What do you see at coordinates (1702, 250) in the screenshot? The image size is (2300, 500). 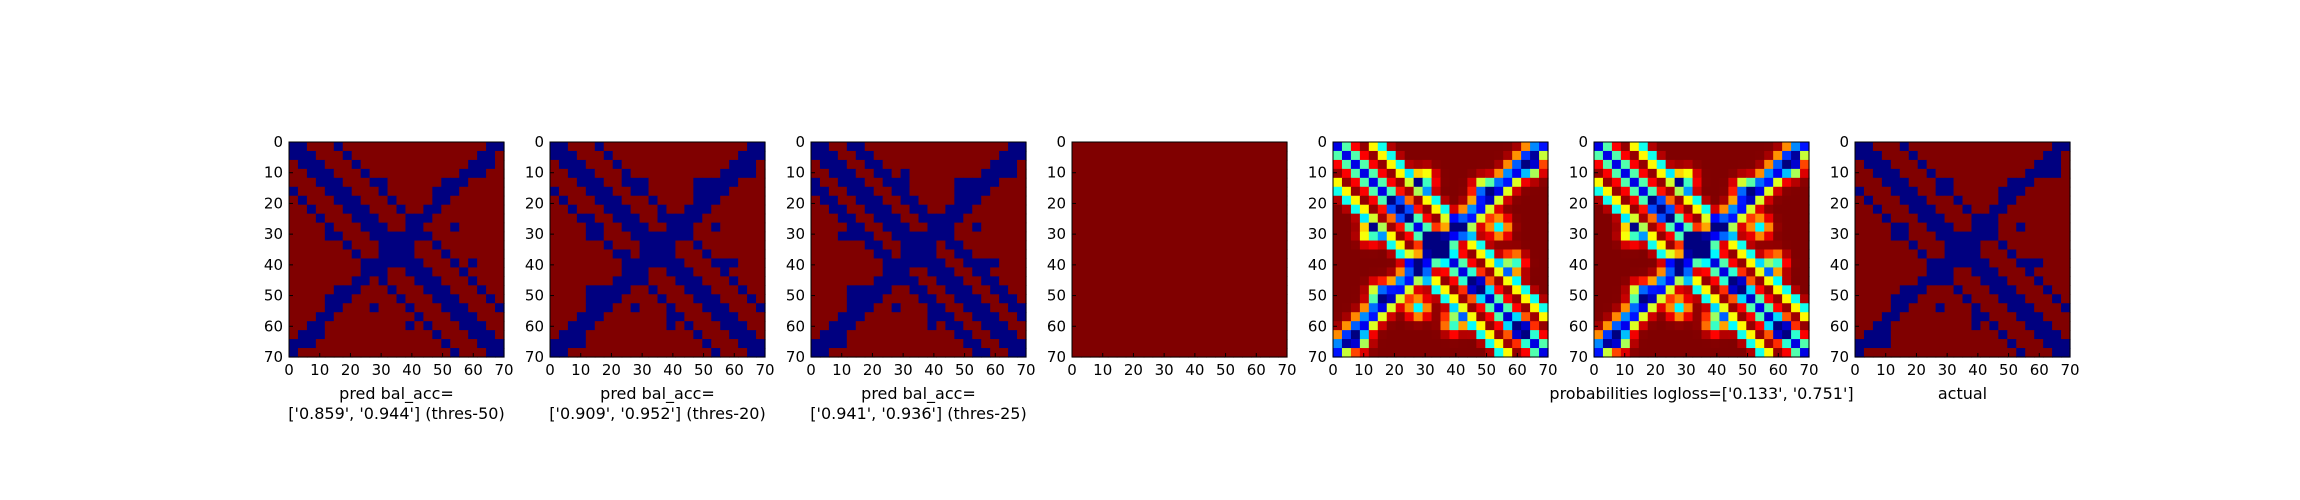 I see `heatmap-cells-probabilities-b` at bounding box center [1702, 250].